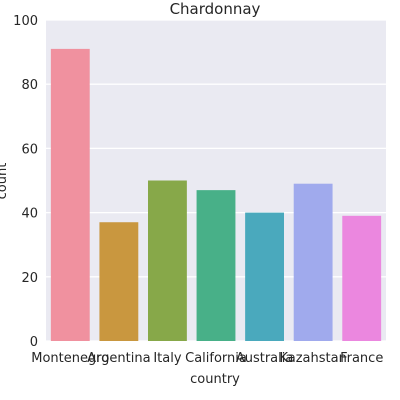 The height and width of the screenshot is (400, 400). I want to click on y-tick-label: 100, so click(25, 21).